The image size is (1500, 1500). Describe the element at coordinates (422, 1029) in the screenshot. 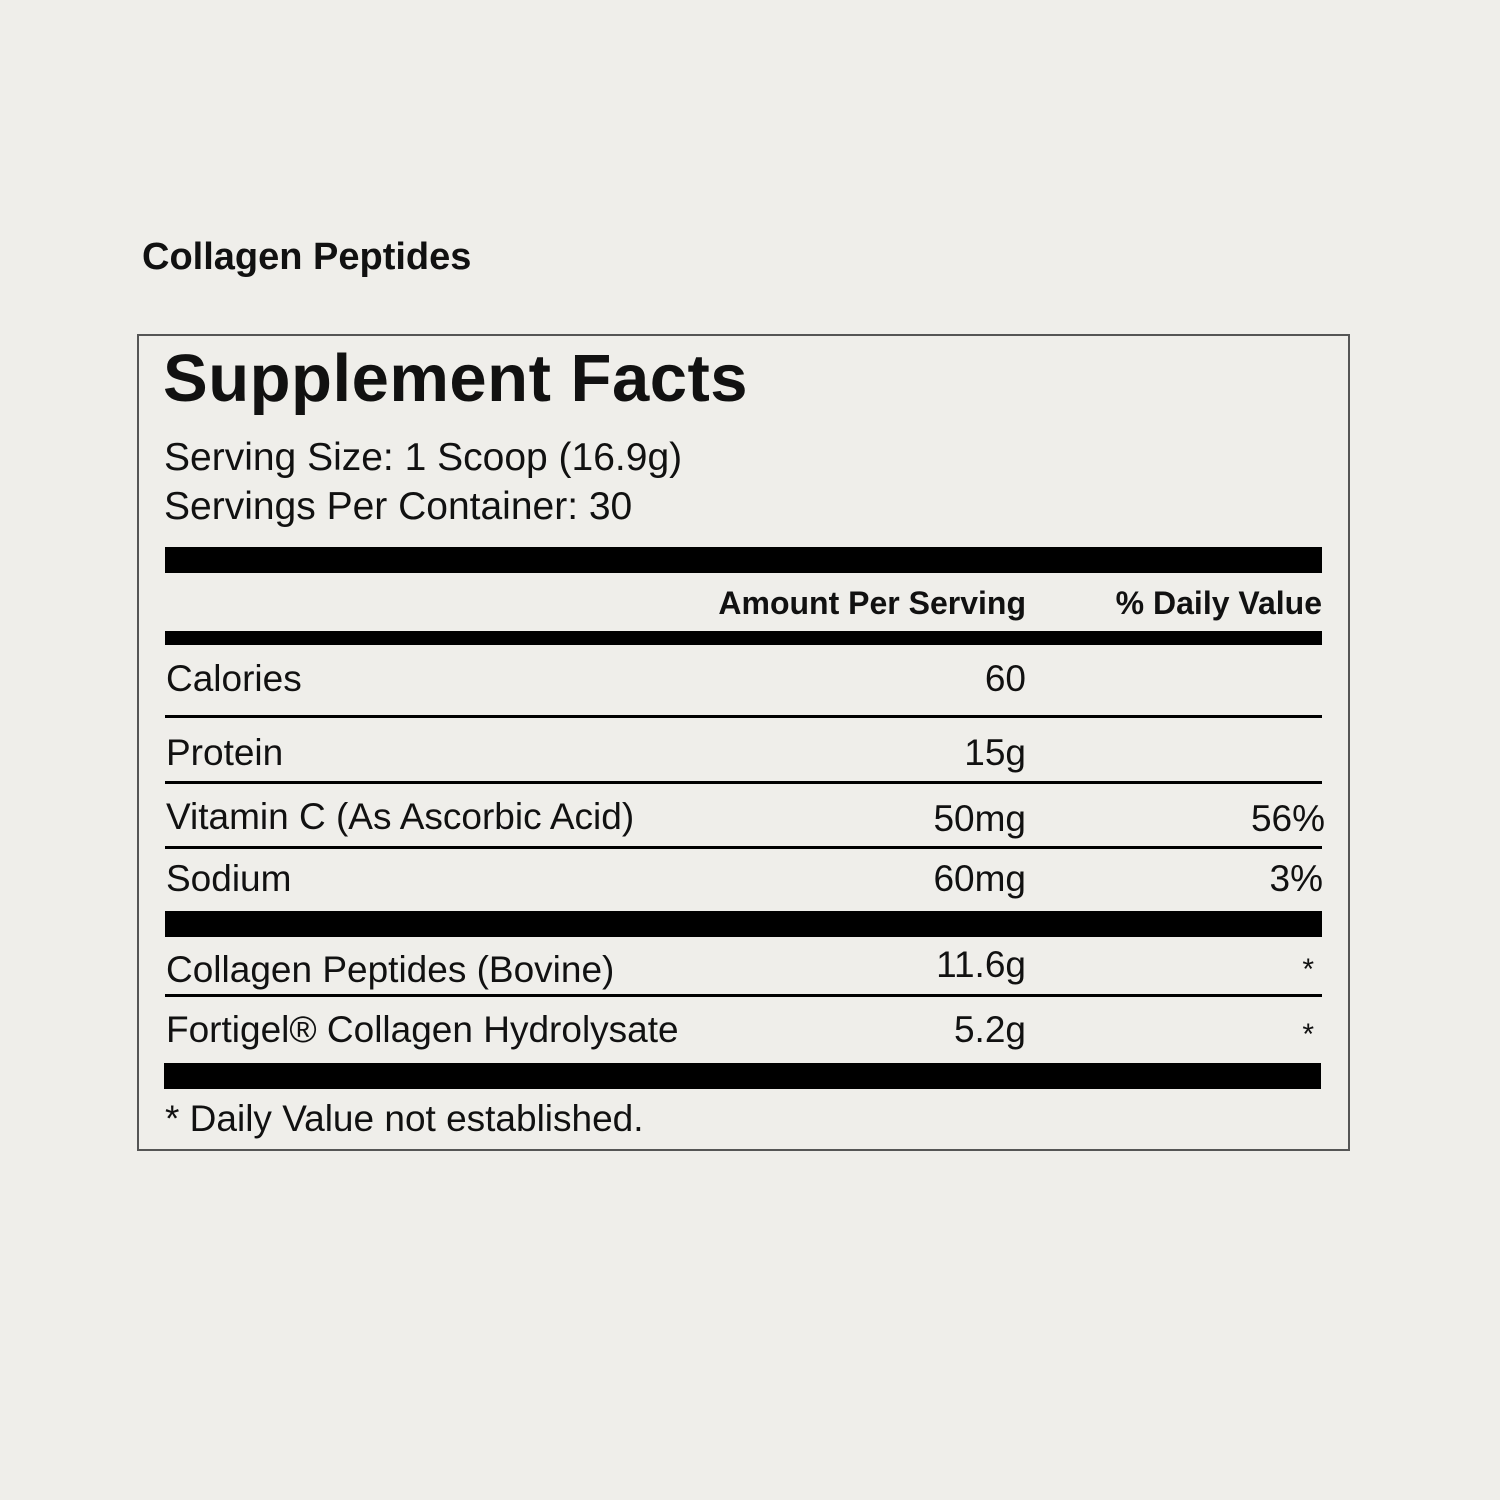

I see `ingredient-name: Fortigel® Collagen Hydrolysate` at that location.